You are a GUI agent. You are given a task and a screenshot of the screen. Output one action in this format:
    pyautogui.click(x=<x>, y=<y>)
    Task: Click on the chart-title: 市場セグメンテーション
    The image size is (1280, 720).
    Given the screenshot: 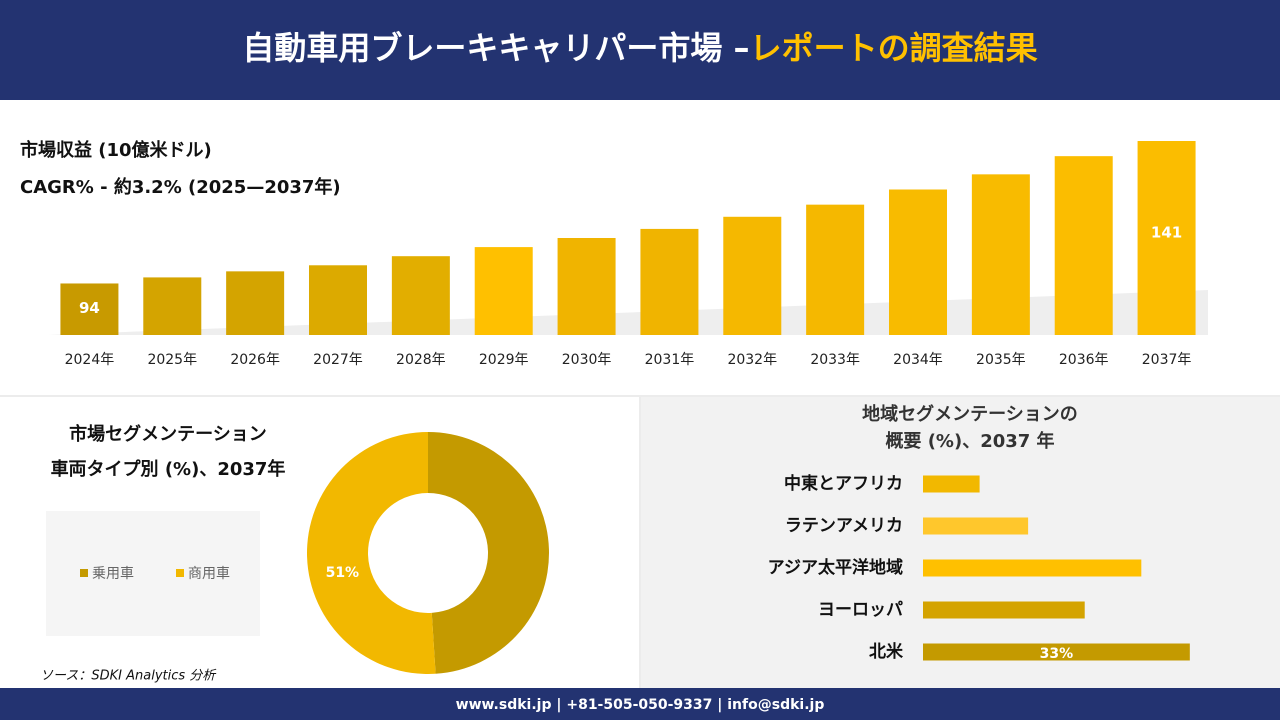 What is the action you would take?
    pyautogui.click(x=168, y=434)
    